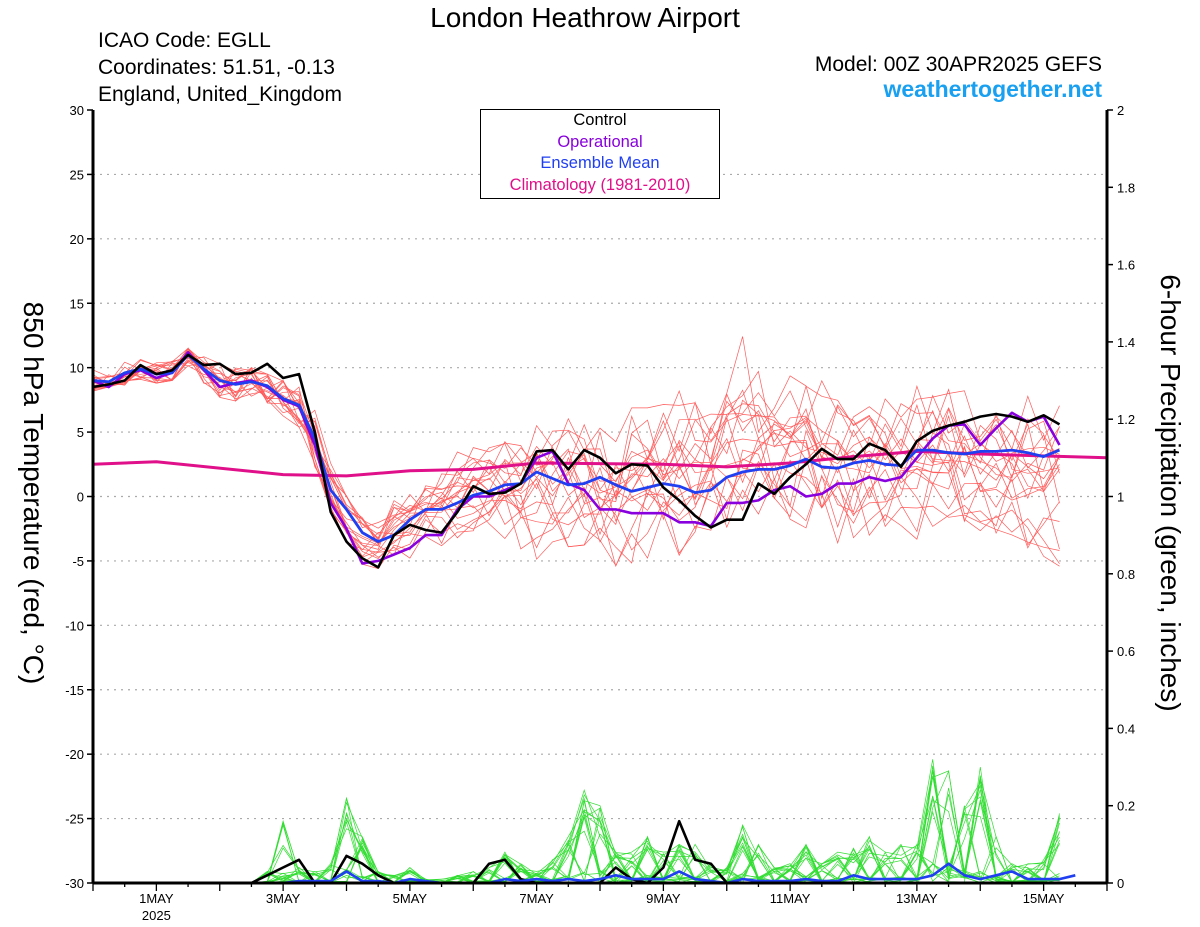 This screenshot has height=927, width=1200. What do you see at coordinates (74, 819) in the screenshot?
I see `y-left-tick-label: -25` at bounding box center [74, 819].